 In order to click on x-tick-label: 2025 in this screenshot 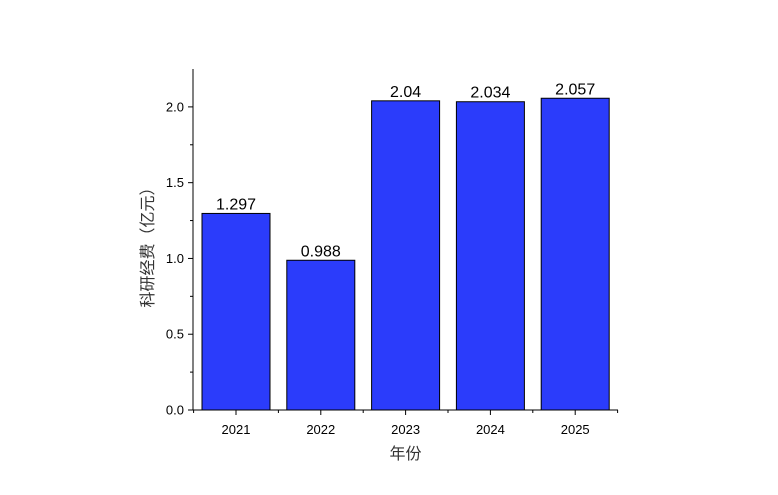, I will do `click(575, 429)`.